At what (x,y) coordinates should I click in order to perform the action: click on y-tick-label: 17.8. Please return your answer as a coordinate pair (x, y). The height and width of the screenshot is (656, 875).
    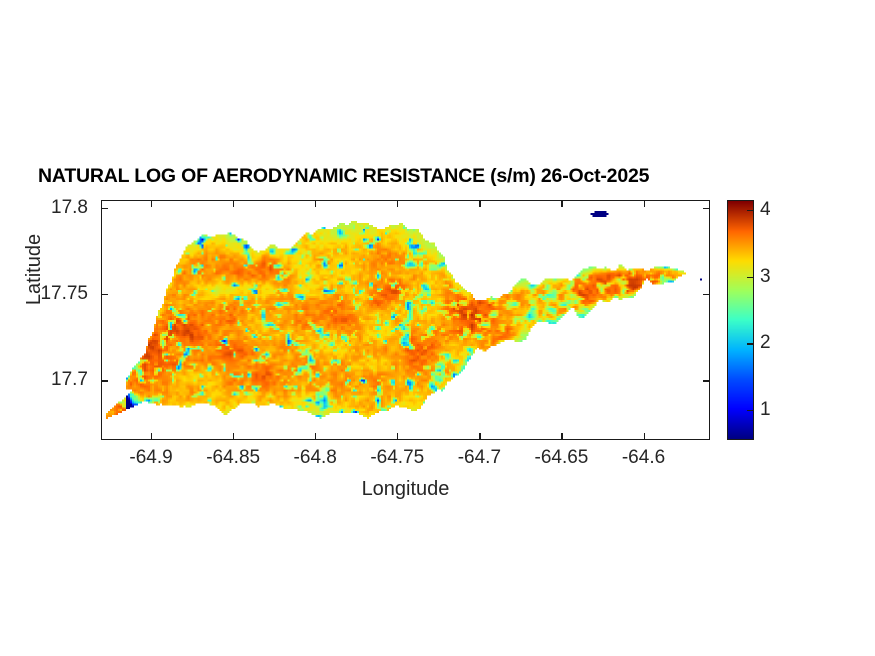
    Looking at the image, I should click on (69, 207).